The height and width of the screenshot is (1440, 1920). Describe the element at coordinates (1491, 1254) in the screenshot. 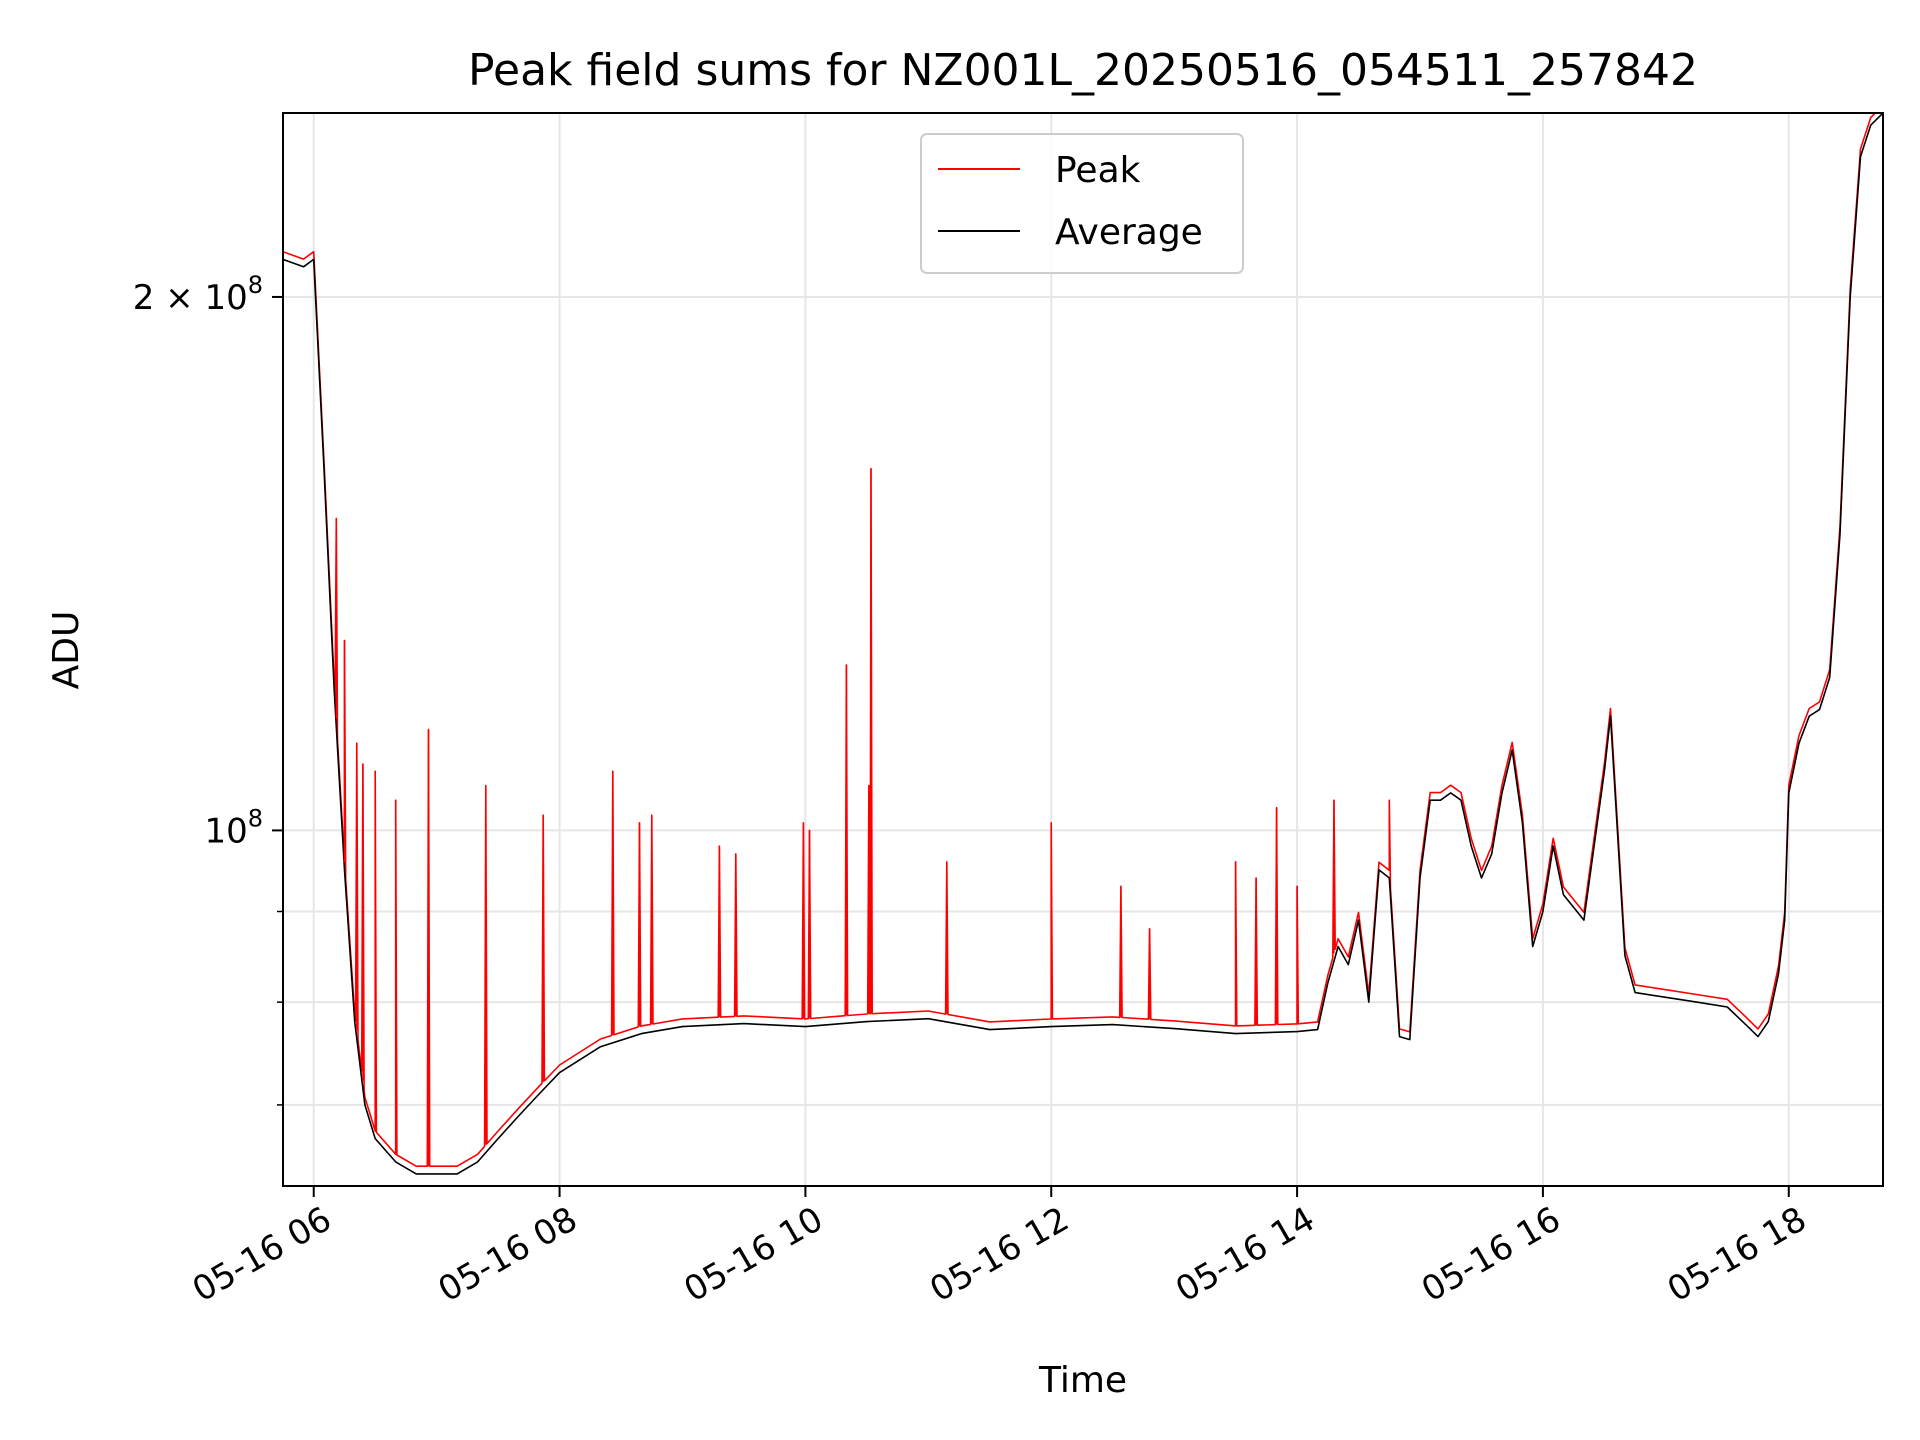

I see `x-tick-label: 05-16 16` at that location.